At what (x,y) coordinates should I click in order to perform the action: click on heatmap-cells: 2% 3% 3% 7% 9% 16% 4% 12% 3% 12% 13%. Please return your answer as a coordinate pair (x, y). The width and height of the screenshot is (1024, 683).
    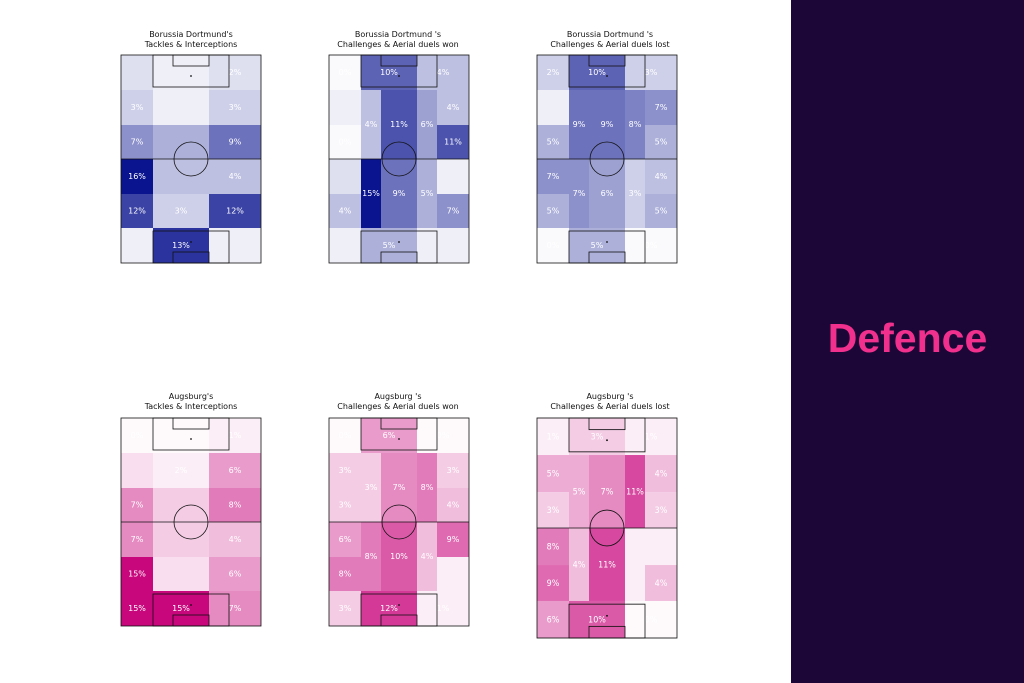
    Looking at the image, I should click on (191, 159).